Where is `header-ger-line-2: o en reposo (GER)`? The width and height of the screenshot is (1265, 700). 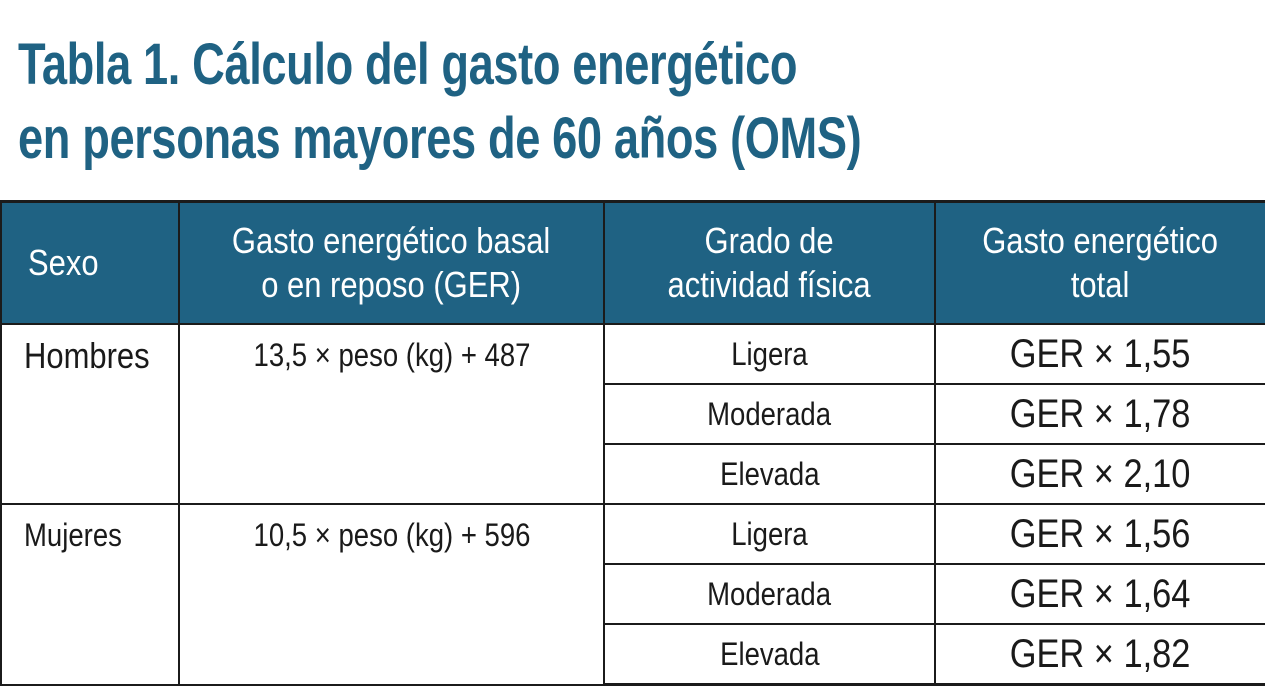 header-ger-line-2: o en reposo (GER) is located at coordinates (391, 284).